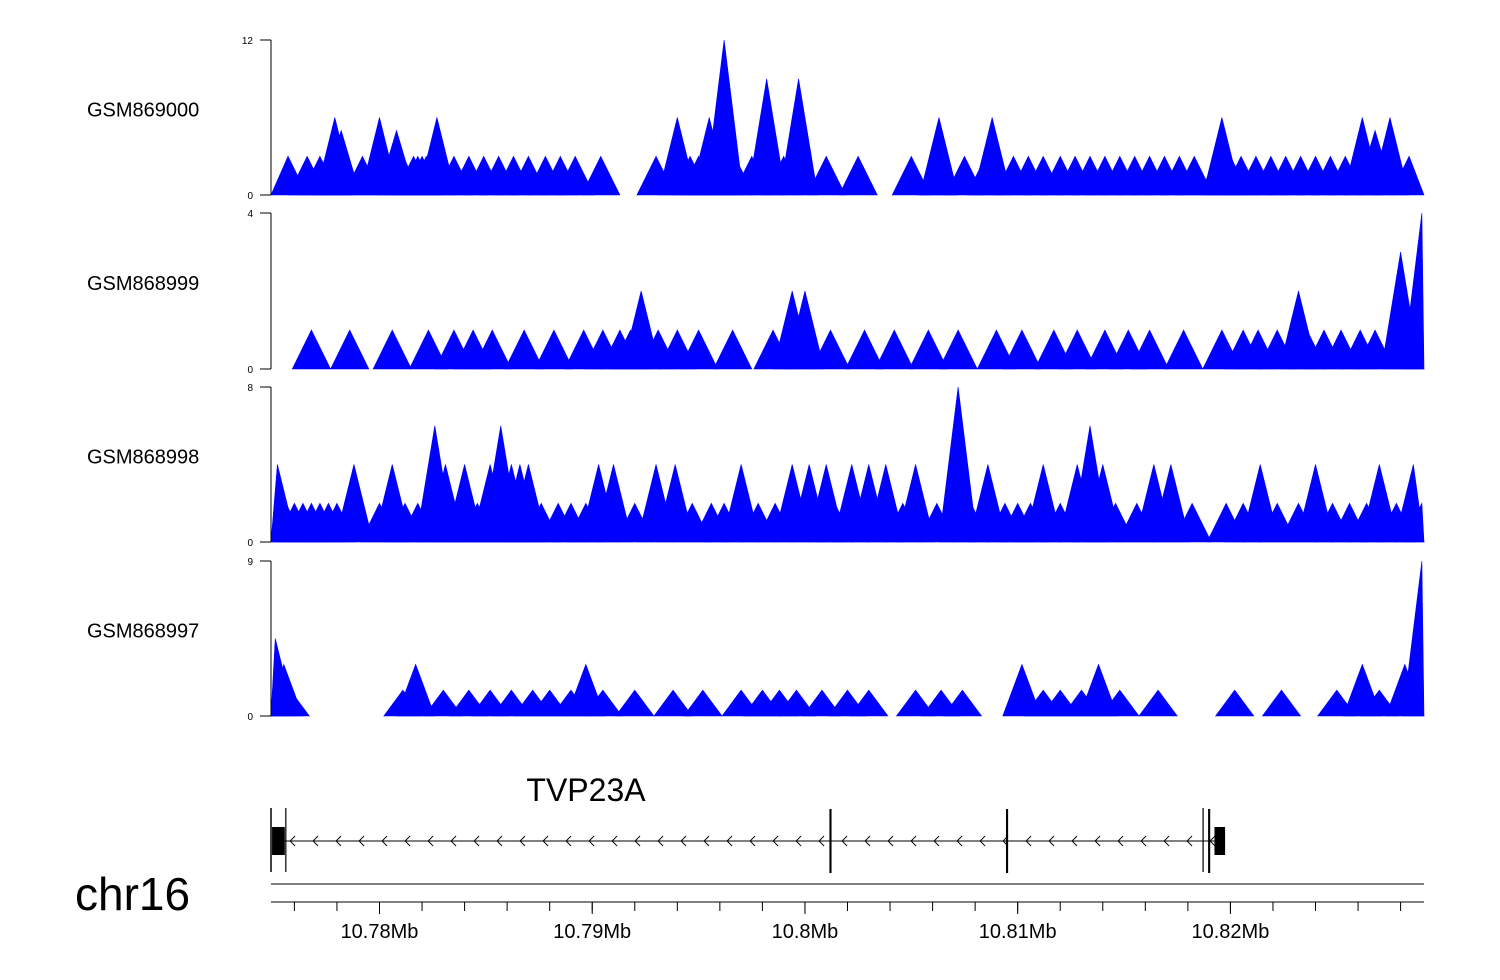  Describe the element at coordinates (132, 894) in the screenshot. I see `chromosome-label: chr16` at that location.